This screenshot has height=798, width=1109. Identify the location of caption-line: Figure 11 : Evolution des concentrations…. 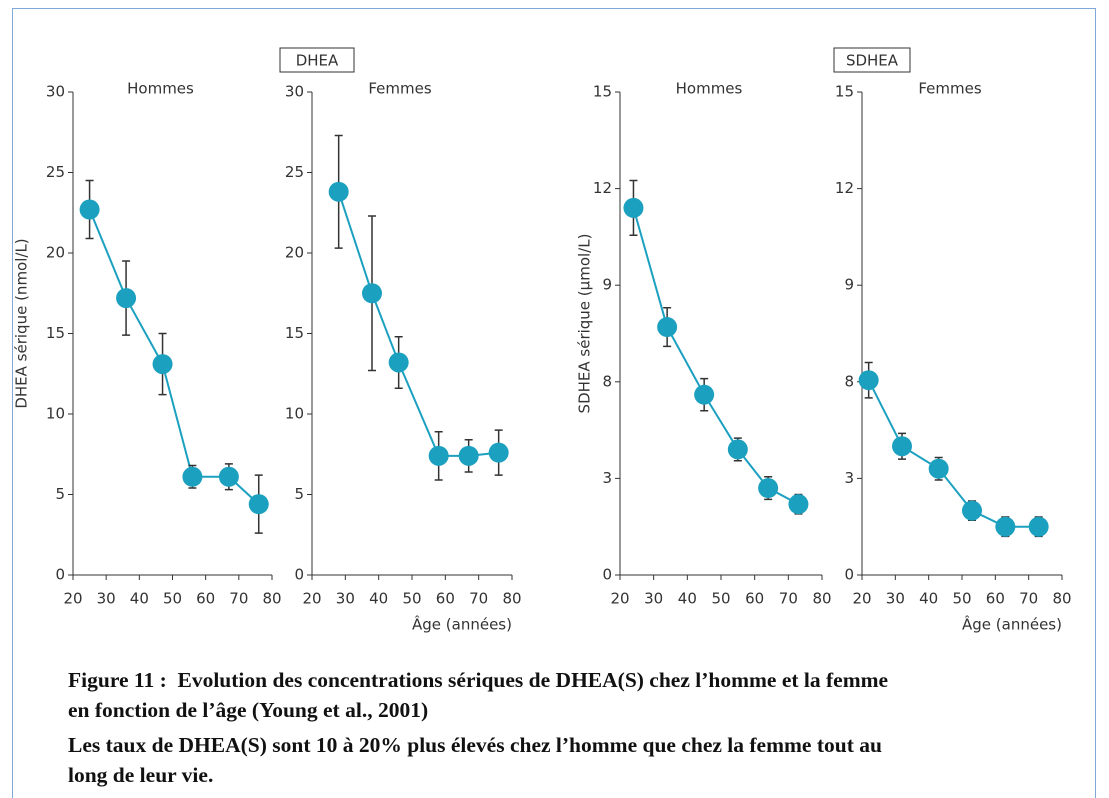
(478, 680).